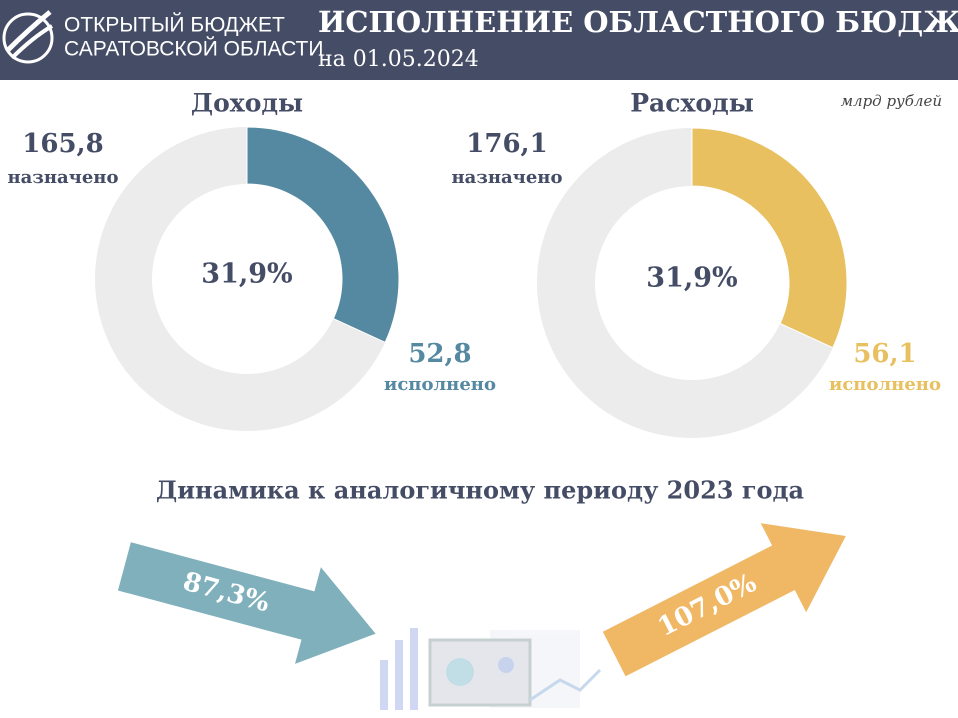 The height and width of the screenshot is (718, 958). What do you see at coordinates (193, 49) in the screenshot?
I see `brand-line: САРАТОВСКОЙ ОБЛАСТИ` at bounding box center [193, 49].